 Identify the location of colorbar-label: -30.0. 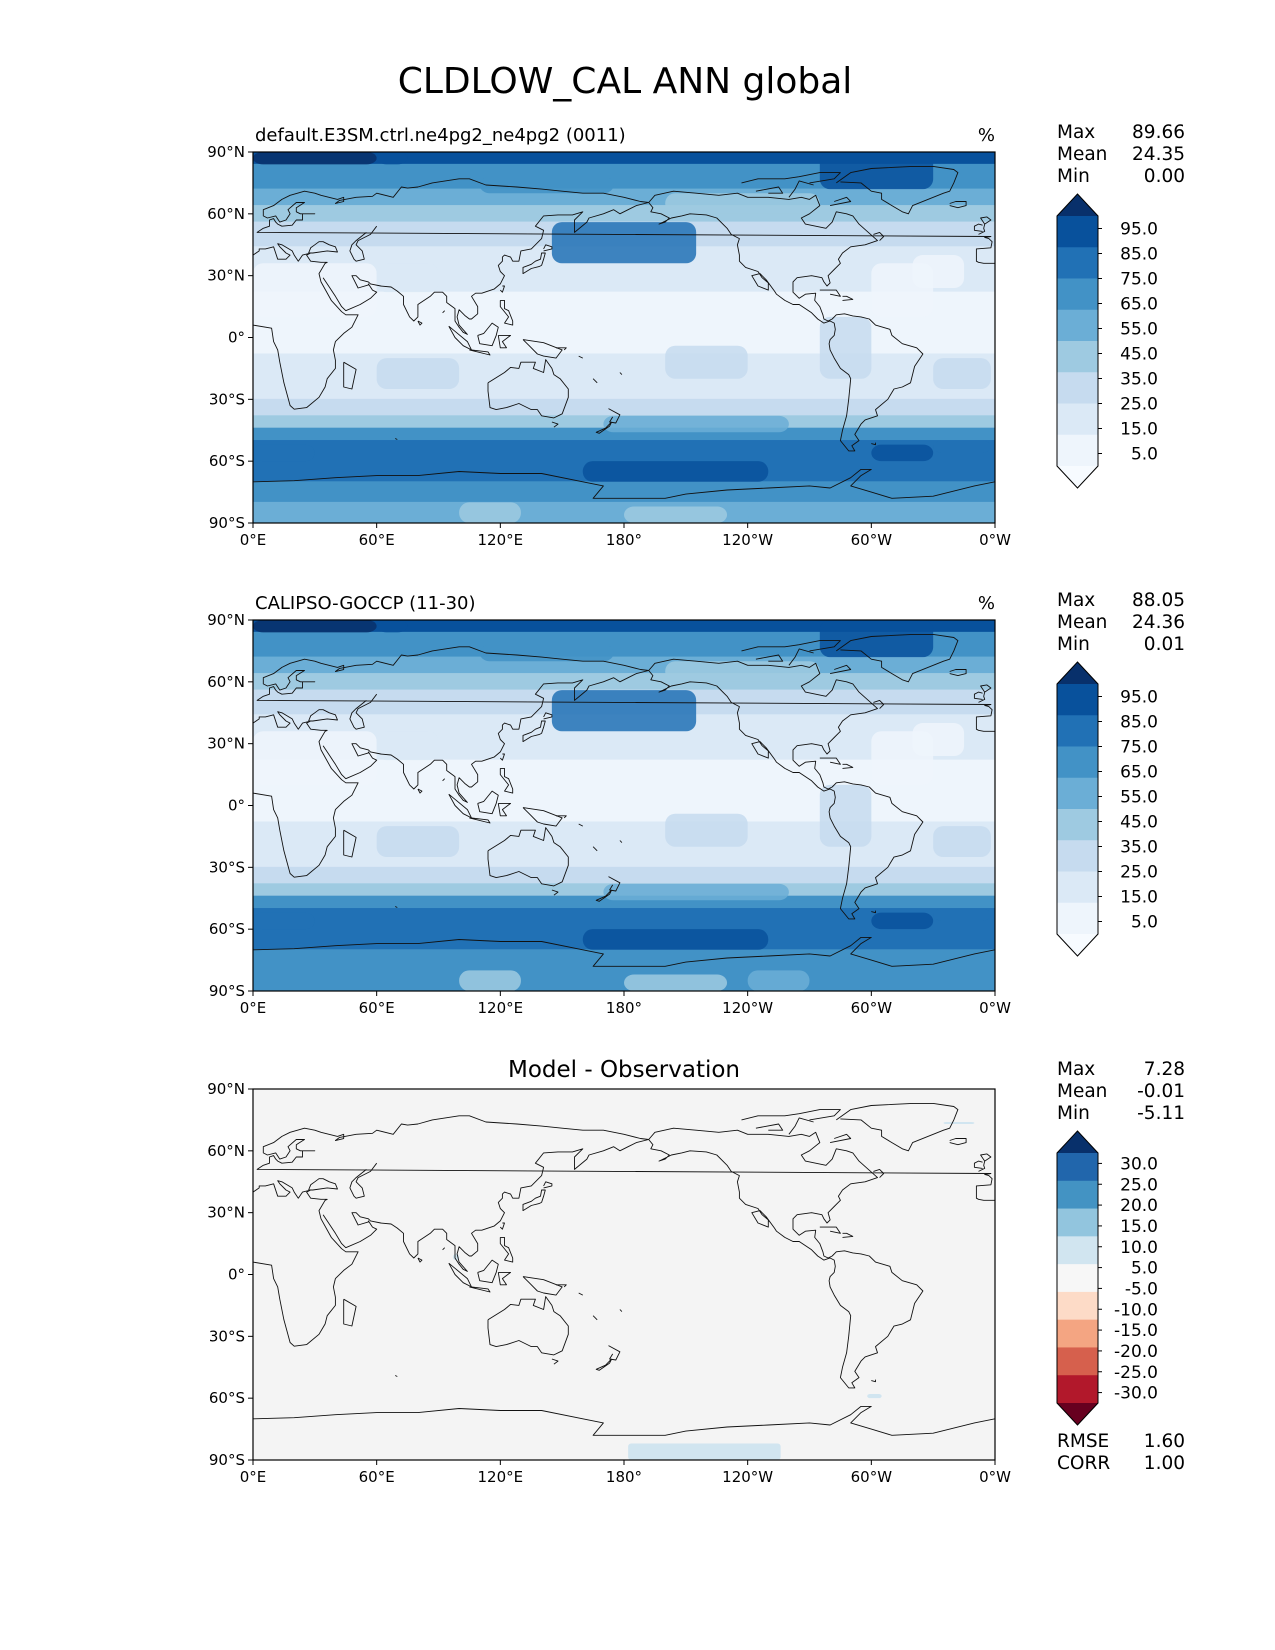
(1136, 1394).